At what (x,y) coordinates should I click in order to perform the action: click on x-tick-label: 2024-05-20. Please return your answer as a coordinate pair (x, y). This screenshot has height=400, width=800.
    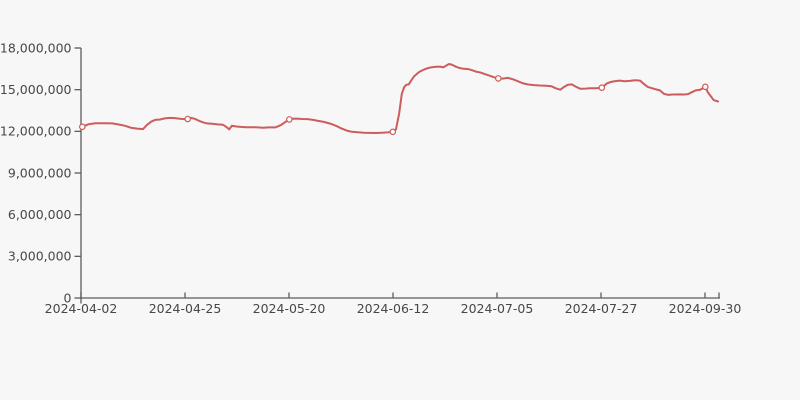
    Looking at the image, I should click on (289, 308).